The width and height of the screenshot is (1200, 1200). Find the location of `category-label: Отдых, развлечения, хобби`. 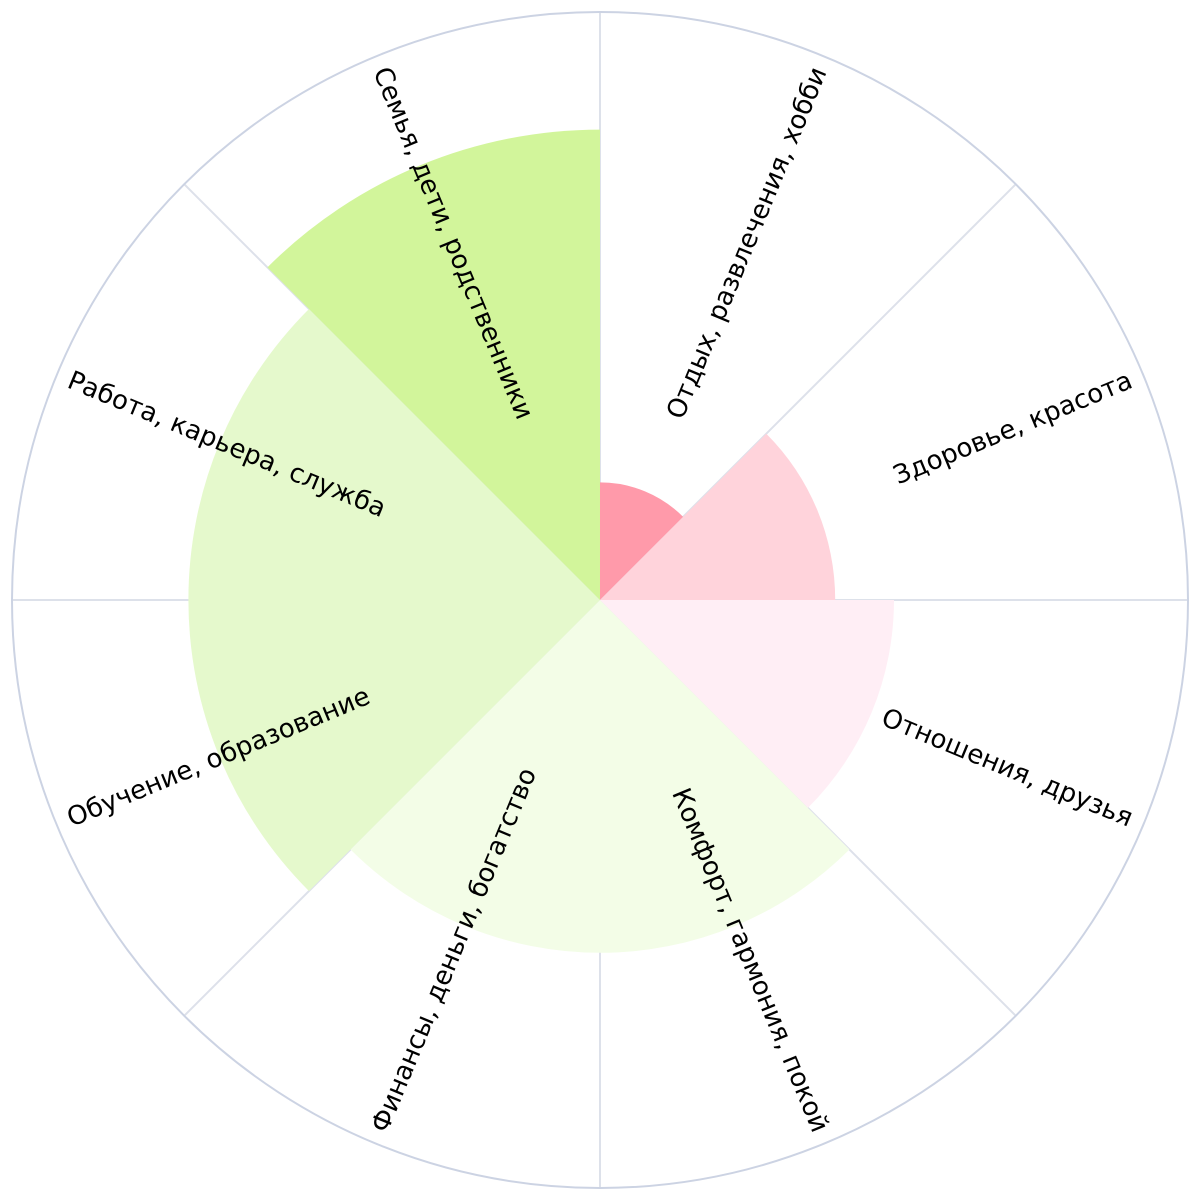

category-label: Отдых, развлечения, хобби is located at coordinates (747, 243).